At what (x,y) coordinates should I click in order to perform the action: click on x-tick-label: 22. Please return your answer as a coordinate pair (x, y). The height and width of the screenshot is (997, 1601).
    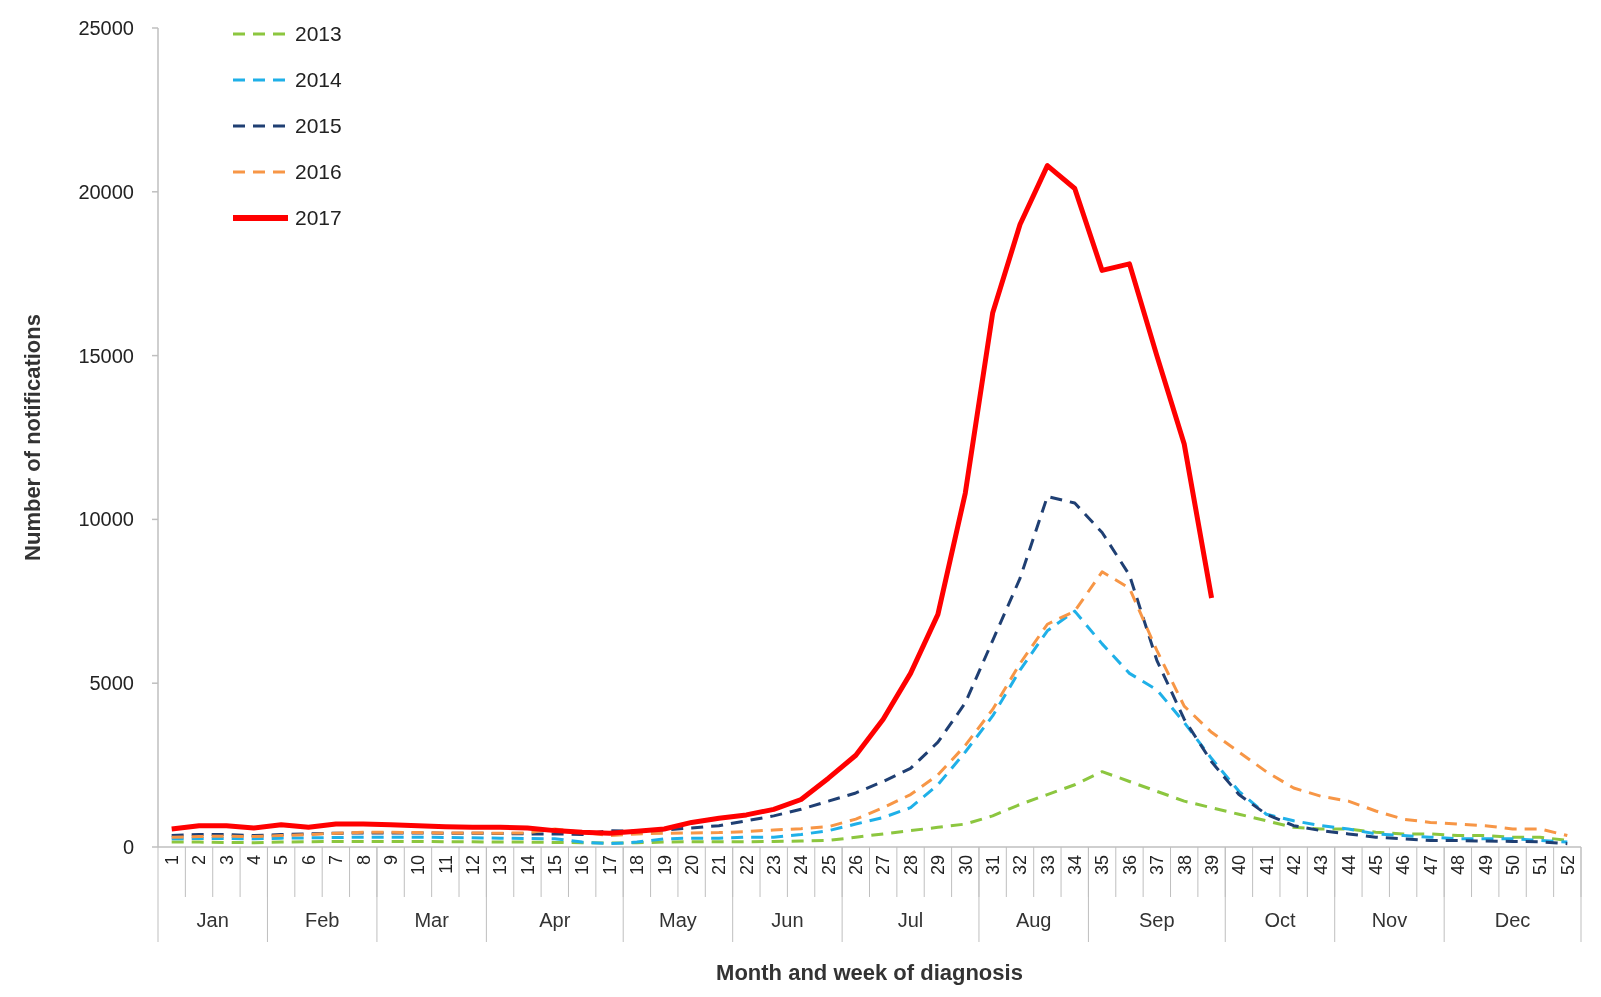
    Looking at the image, I should click on (746, 865).